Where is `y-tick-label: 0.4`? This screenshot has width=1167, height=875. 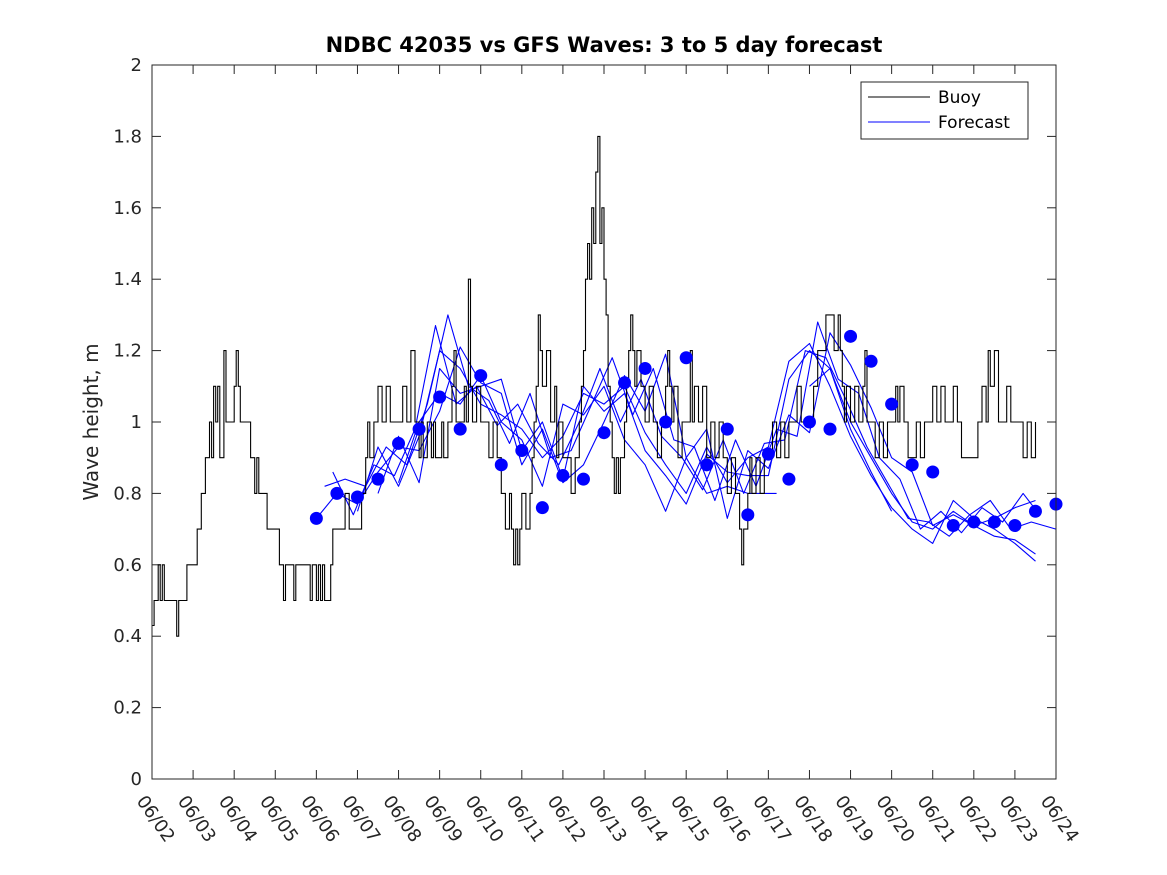
y-tick-label: 0.4 is located at coordinates (127, 636).